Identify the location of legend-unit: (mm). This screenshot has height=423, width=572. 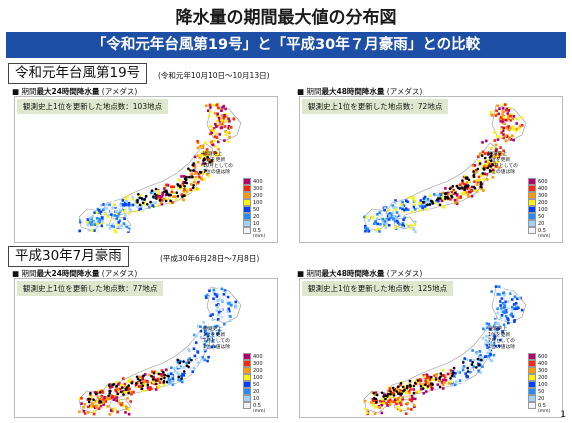
(259, 236).